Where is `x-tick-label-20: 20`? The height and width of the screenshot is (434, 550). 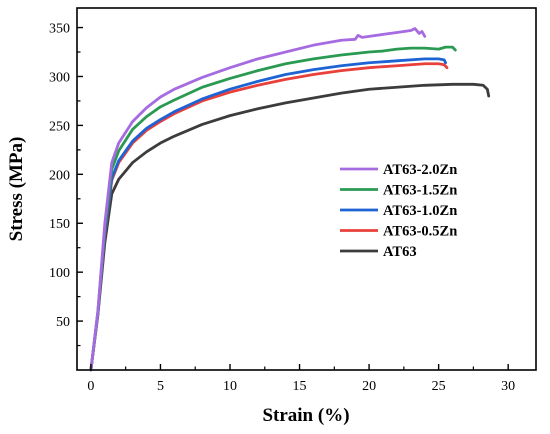
x-tick-label-20: 20 is located at coordinates (369, 386).